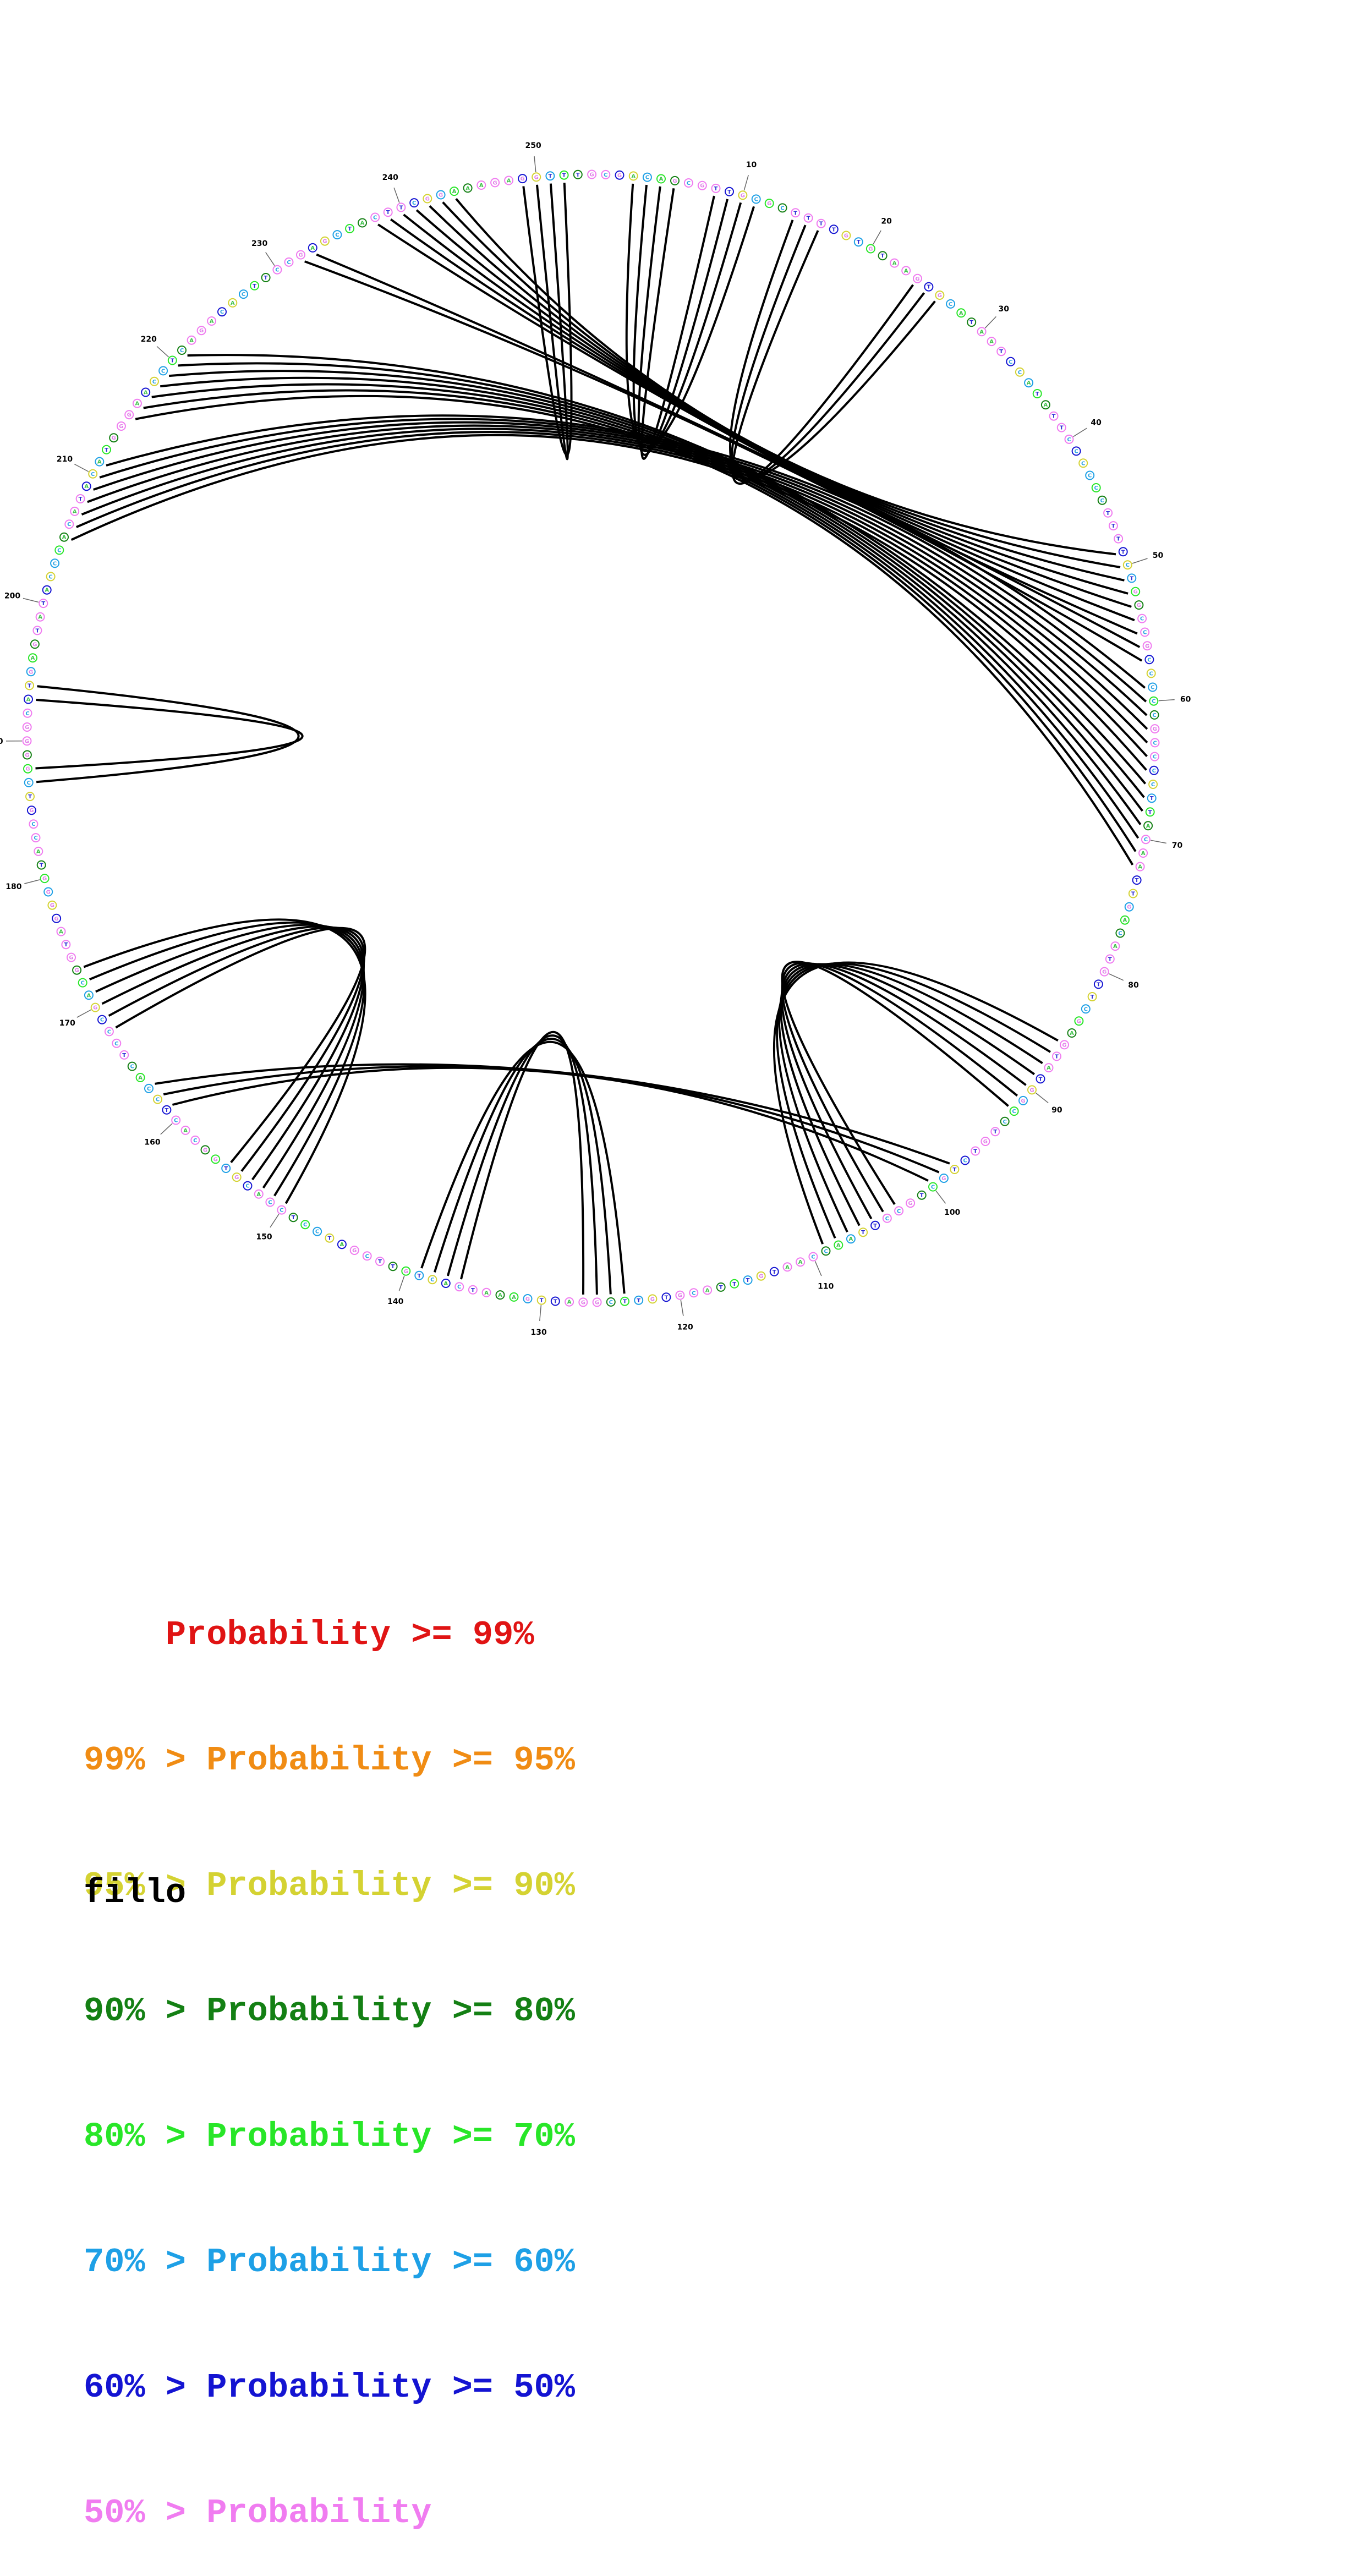 The width and height of the screenshot is (1364, 2576). What do you see at coordinates (65, 460) in the screenshot?
I see `position-label: 210` at bounding box center [65, 460].